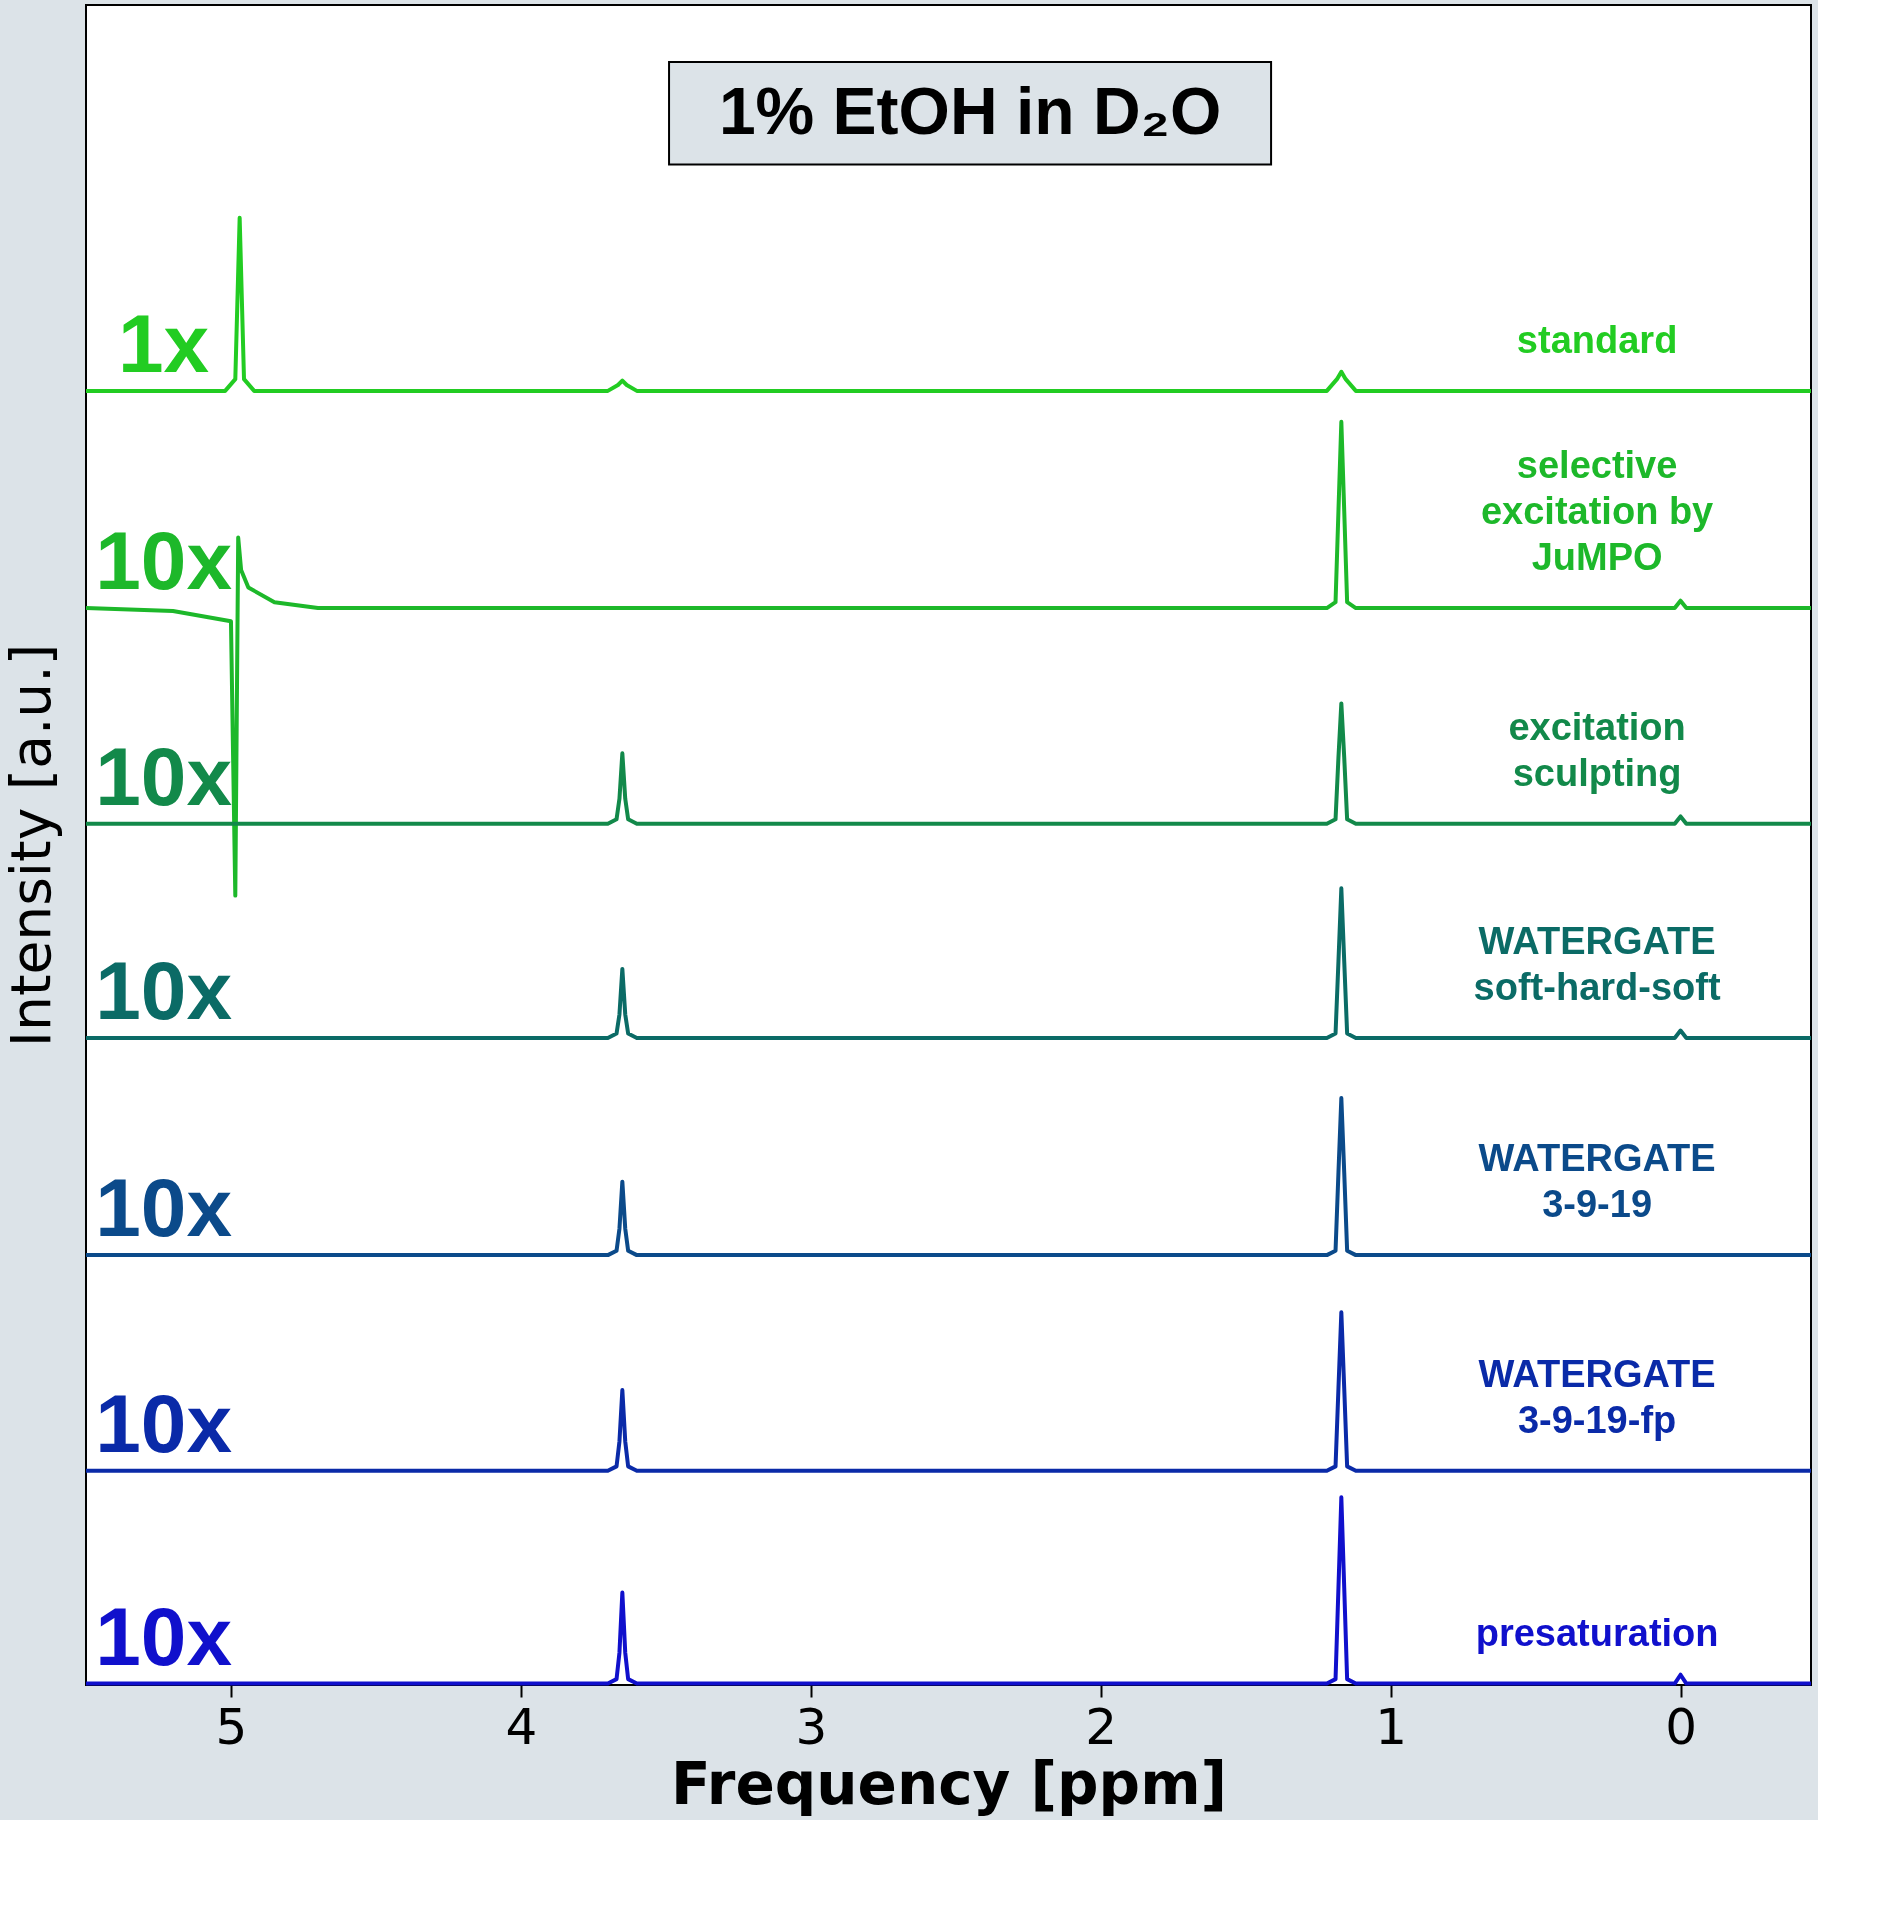  What do you see at coordinates (1597, 1396) in the screenshot?
I see `series-label: WATERGATE 3-9-19-fp` at bounding box center [1597, 1396].